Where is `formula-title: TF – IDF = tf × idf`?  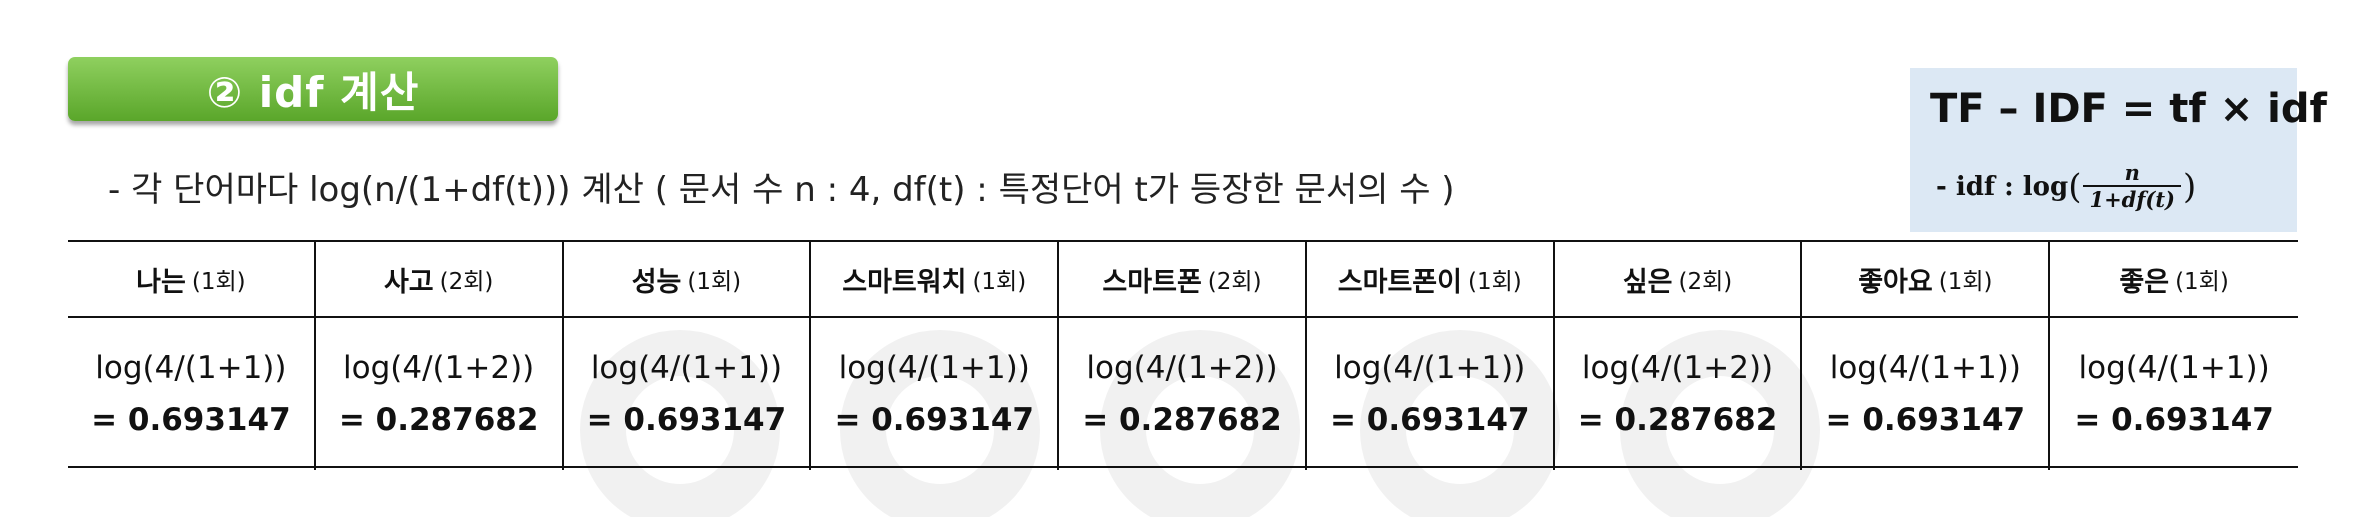 formula-title: TF – IDF = tf × idf is located at coordinates (2128, 109).